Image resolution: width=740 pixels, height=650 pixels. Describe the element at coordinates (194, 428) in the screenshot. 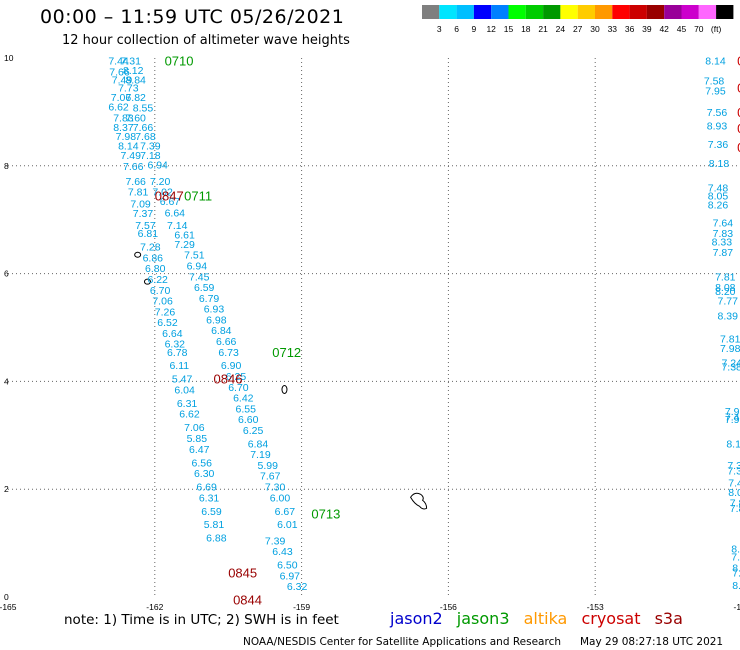

I see `swh-value: 7.06` at that location.